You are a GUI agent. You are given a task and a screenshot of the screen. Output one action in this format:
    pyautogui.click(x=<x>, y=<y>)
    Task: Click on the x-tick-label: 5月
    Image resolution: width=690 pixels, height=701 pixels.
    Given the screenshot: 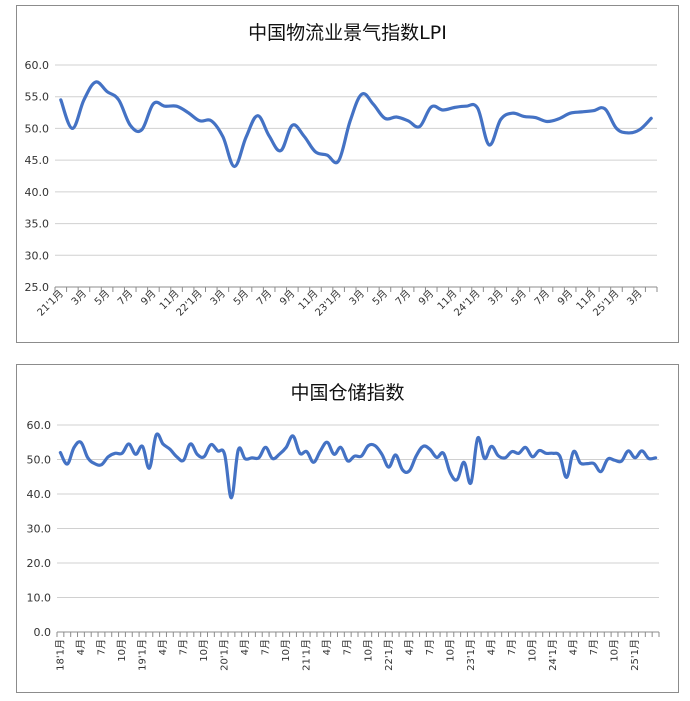 What is the action you would take?
    pyautogui.click(x=519, y=298)
    